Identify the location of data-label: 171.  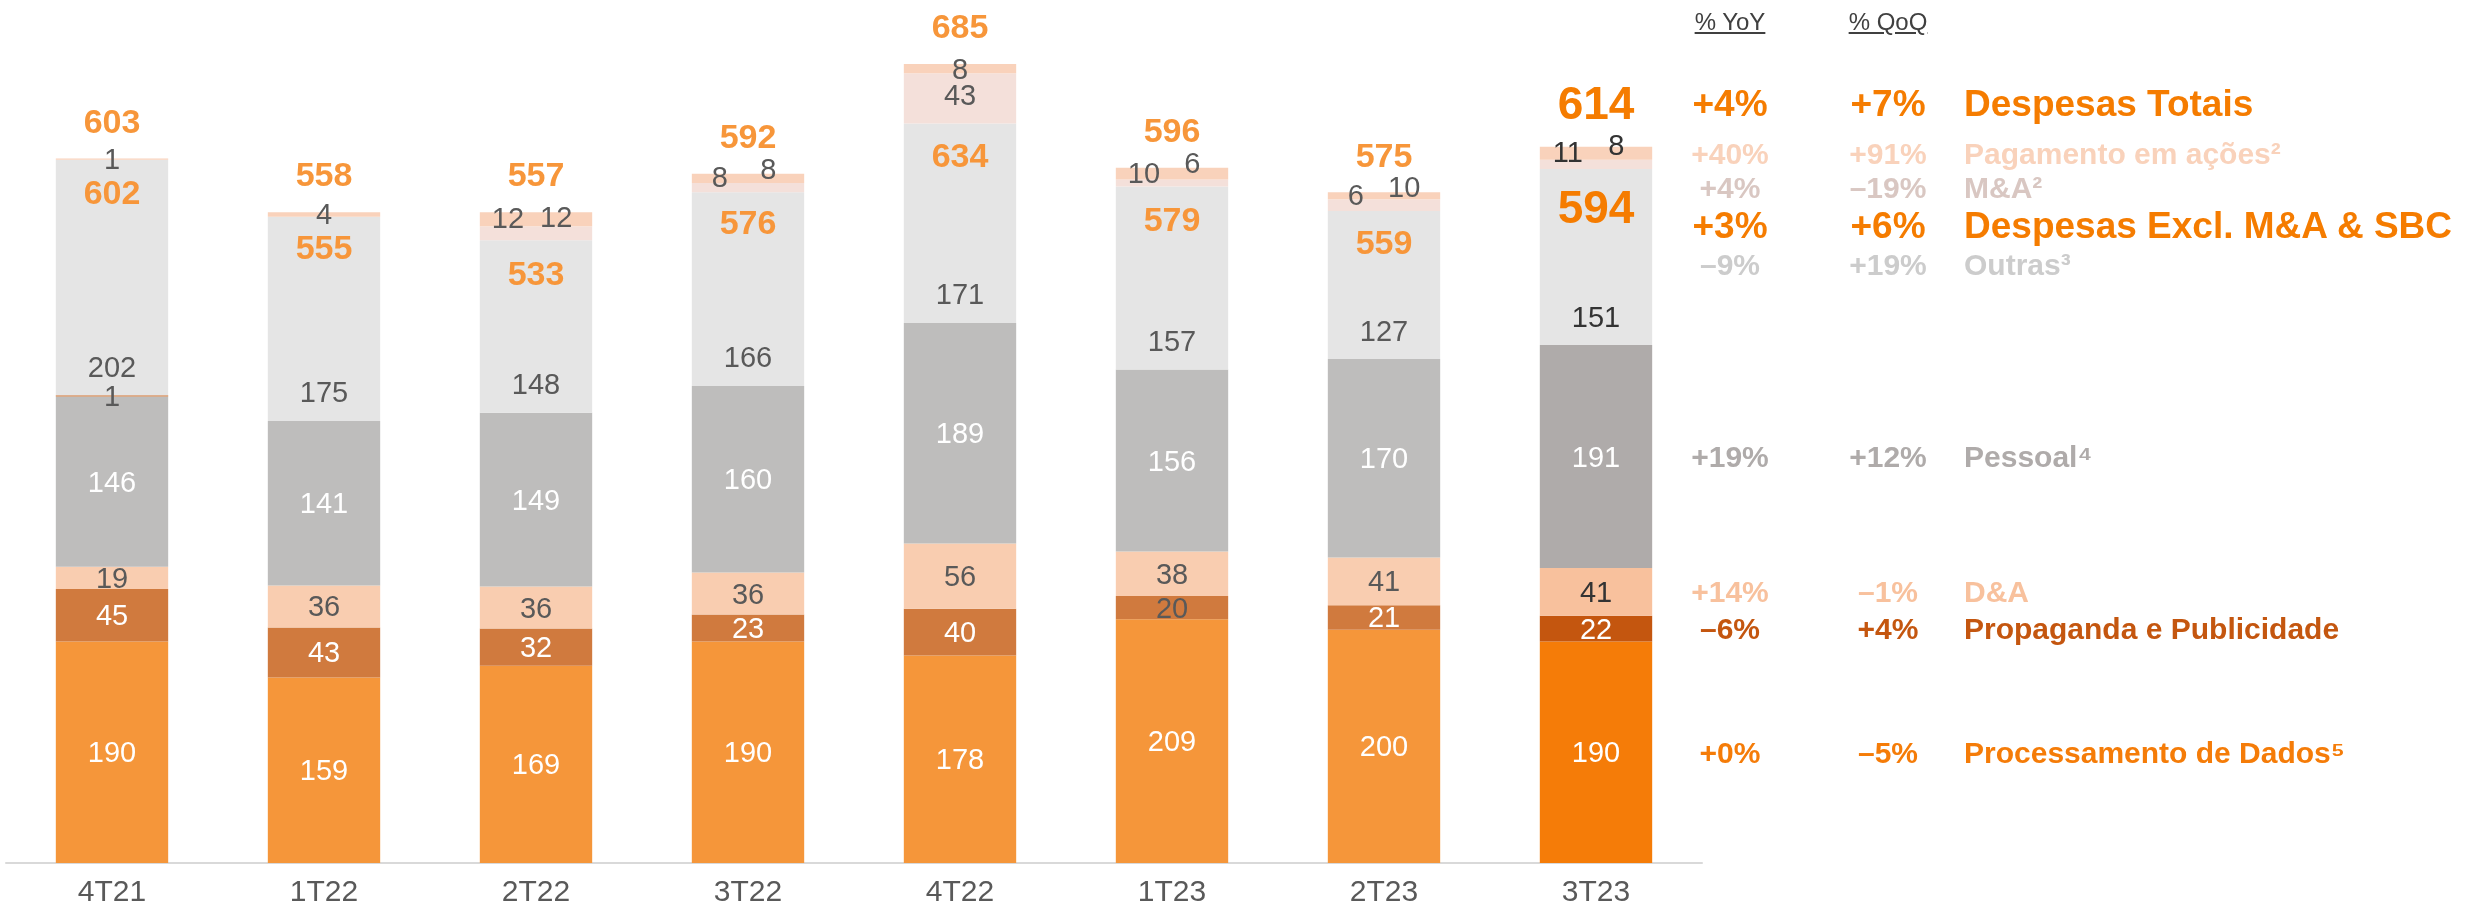
(960, 294).